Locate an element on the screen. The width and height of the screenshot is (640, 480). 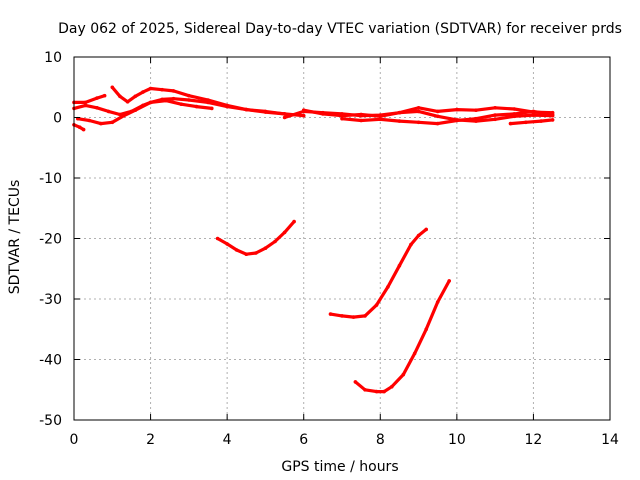
y-tick-label: 0 is located at coordinates (57, 119).